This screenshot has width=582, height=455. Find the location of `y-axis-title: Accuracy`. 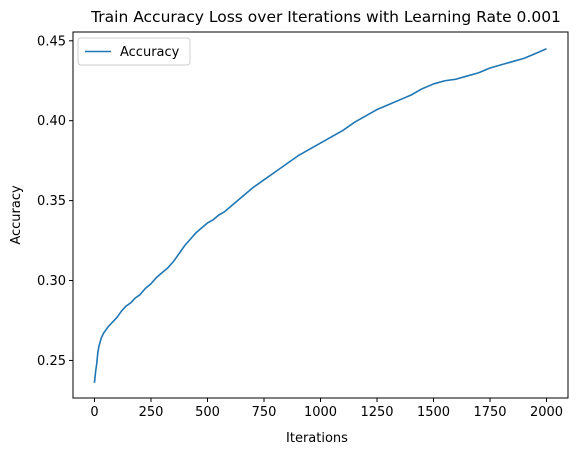

y-axis-title: Accuracy is located at coordinates (16, 215).